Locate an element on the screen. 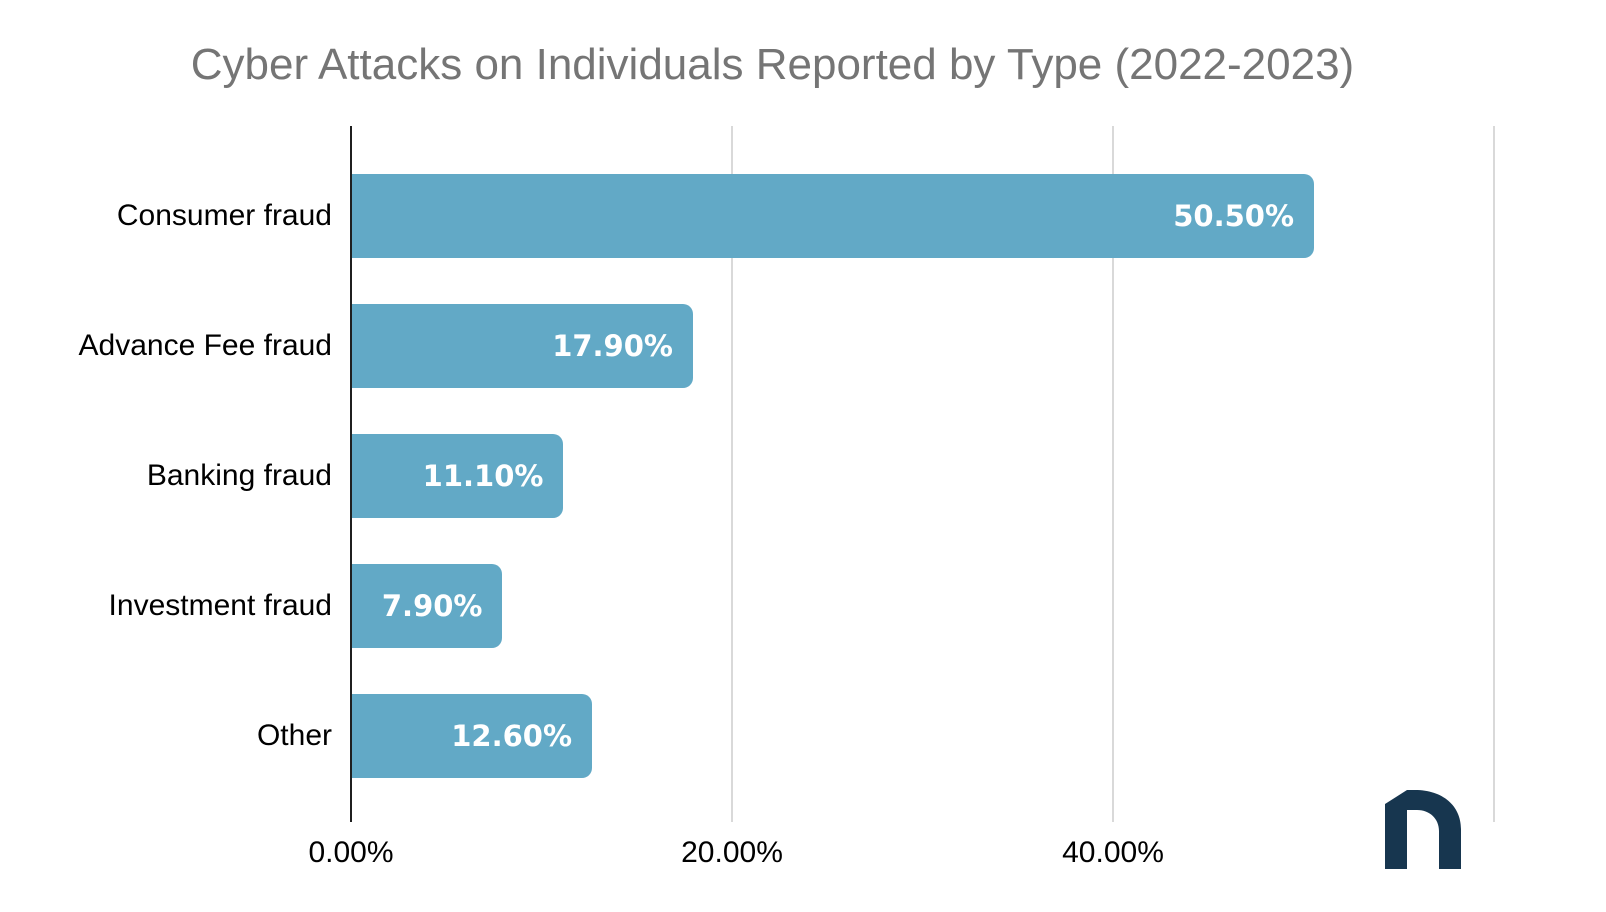 The height and width of the screenshot is (912, 1606). bar-value-label: 17.90% is located at coordinates (612, 346).